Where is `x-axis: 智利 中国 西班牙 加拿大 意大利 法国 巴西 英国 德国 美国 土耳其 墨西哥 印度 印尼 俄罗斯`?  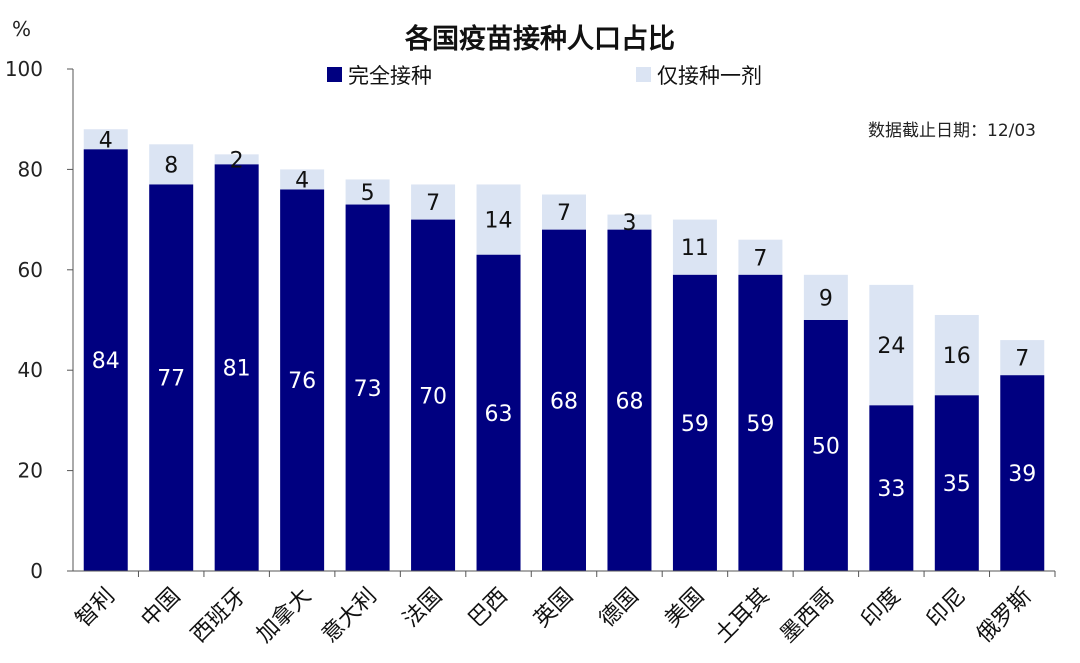
x-axis: 智利 中国 西班牙 加拿大 意大利 法国 巴西 英国 德国 美国 土耳其 墨西哥 印度 印尼 俄罗斯 is located at coordinates (563, 609).